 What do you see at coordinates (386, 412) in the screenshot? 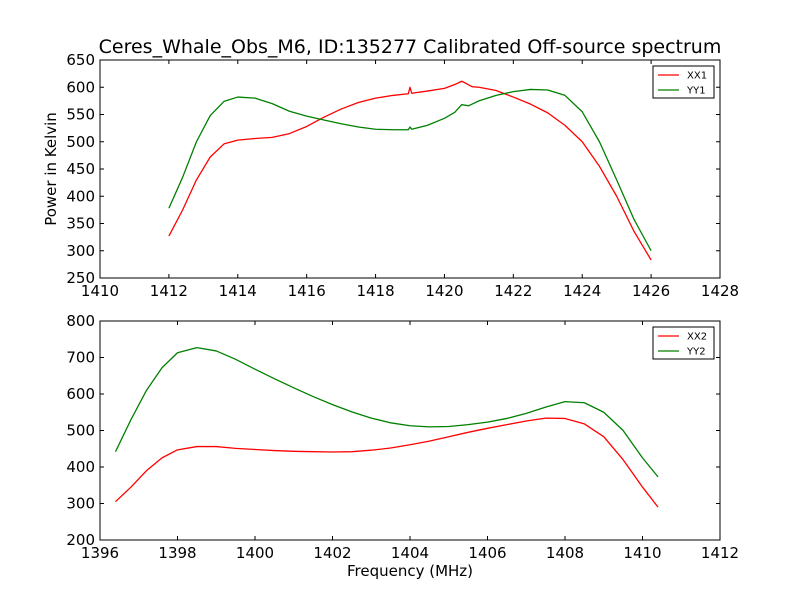
I see `series-line-yy2` at bounding box center [386, 412].